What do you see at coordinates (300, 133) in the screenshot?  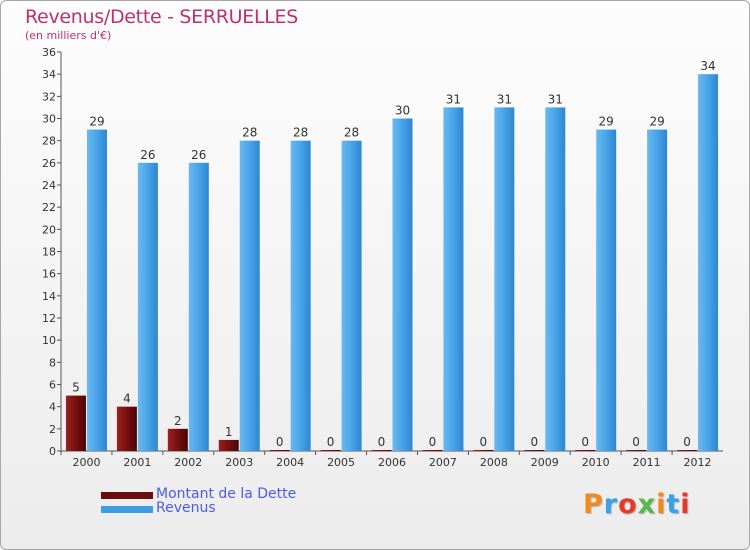 I see `data-label-revenus-2004: 28` at bounding box center [300, 133].